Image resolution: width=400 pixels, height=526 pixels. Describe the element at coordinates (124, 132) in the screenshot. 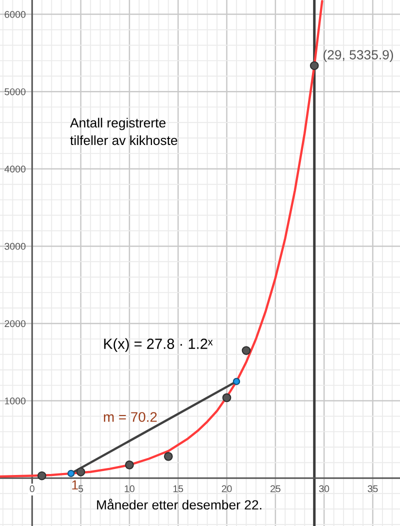

I see `text: Antall registrerte tilfeller av kikhoste` at that location.